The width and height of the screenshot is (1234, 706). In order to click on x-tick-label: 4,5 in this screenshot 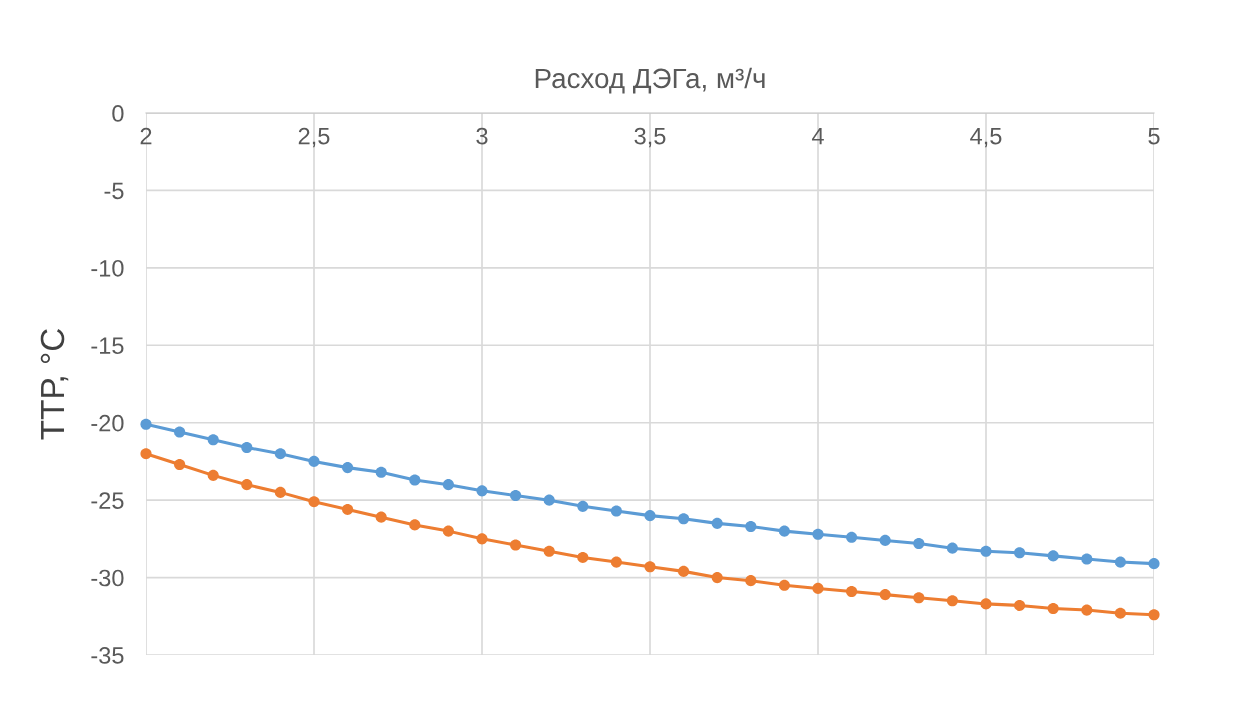, I will do `click(986, 137)`.